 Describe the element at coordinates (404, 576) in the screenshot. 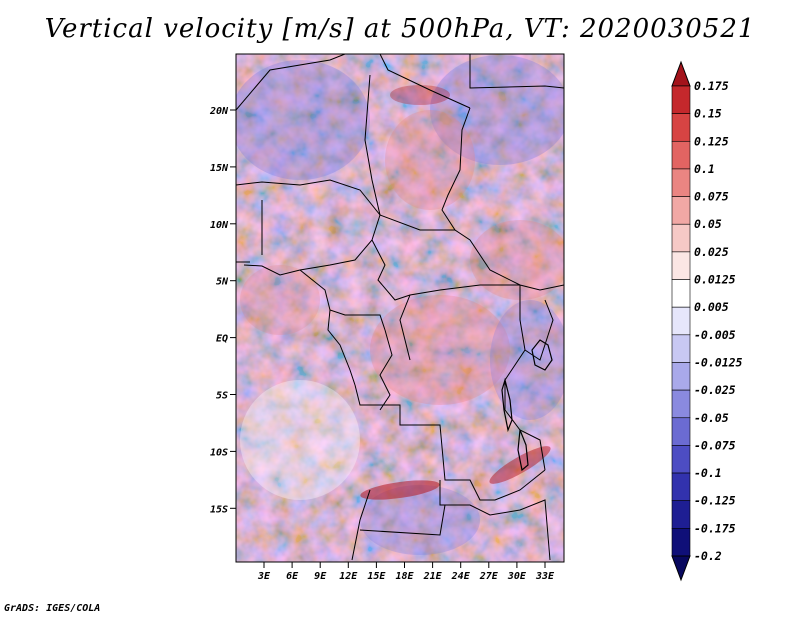

I see `lon-label: 18E` at that location.